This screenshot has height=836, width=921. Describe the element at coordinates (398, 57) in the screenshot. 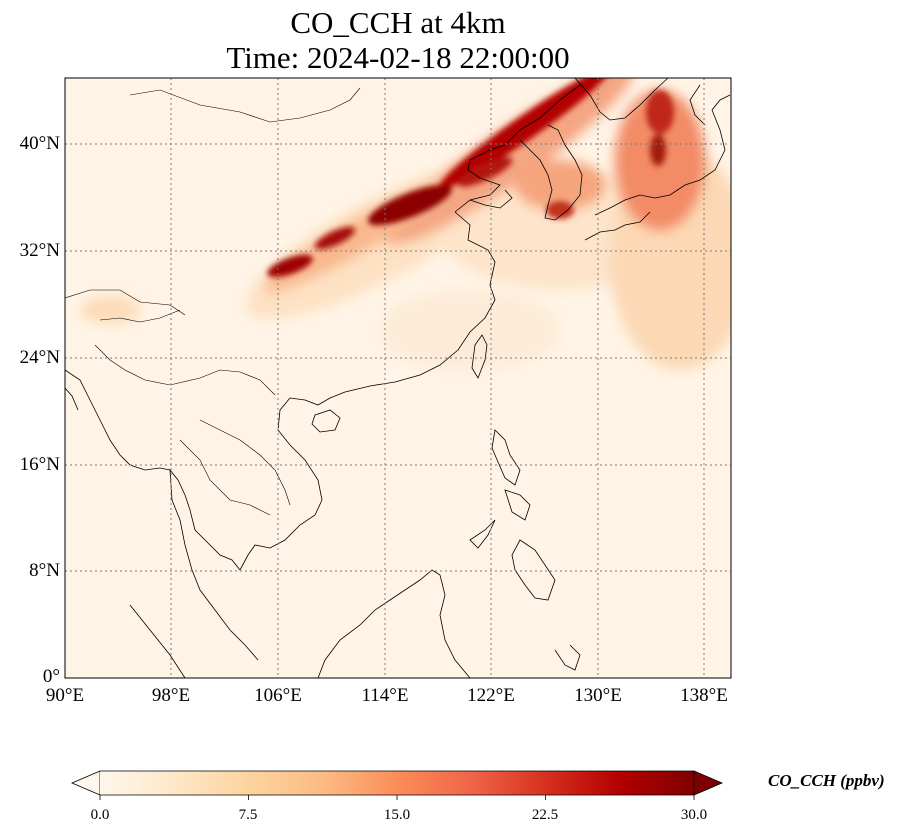

I see `map-time-subtitle: Time: 2024-02-18 22:00:00` at that location.